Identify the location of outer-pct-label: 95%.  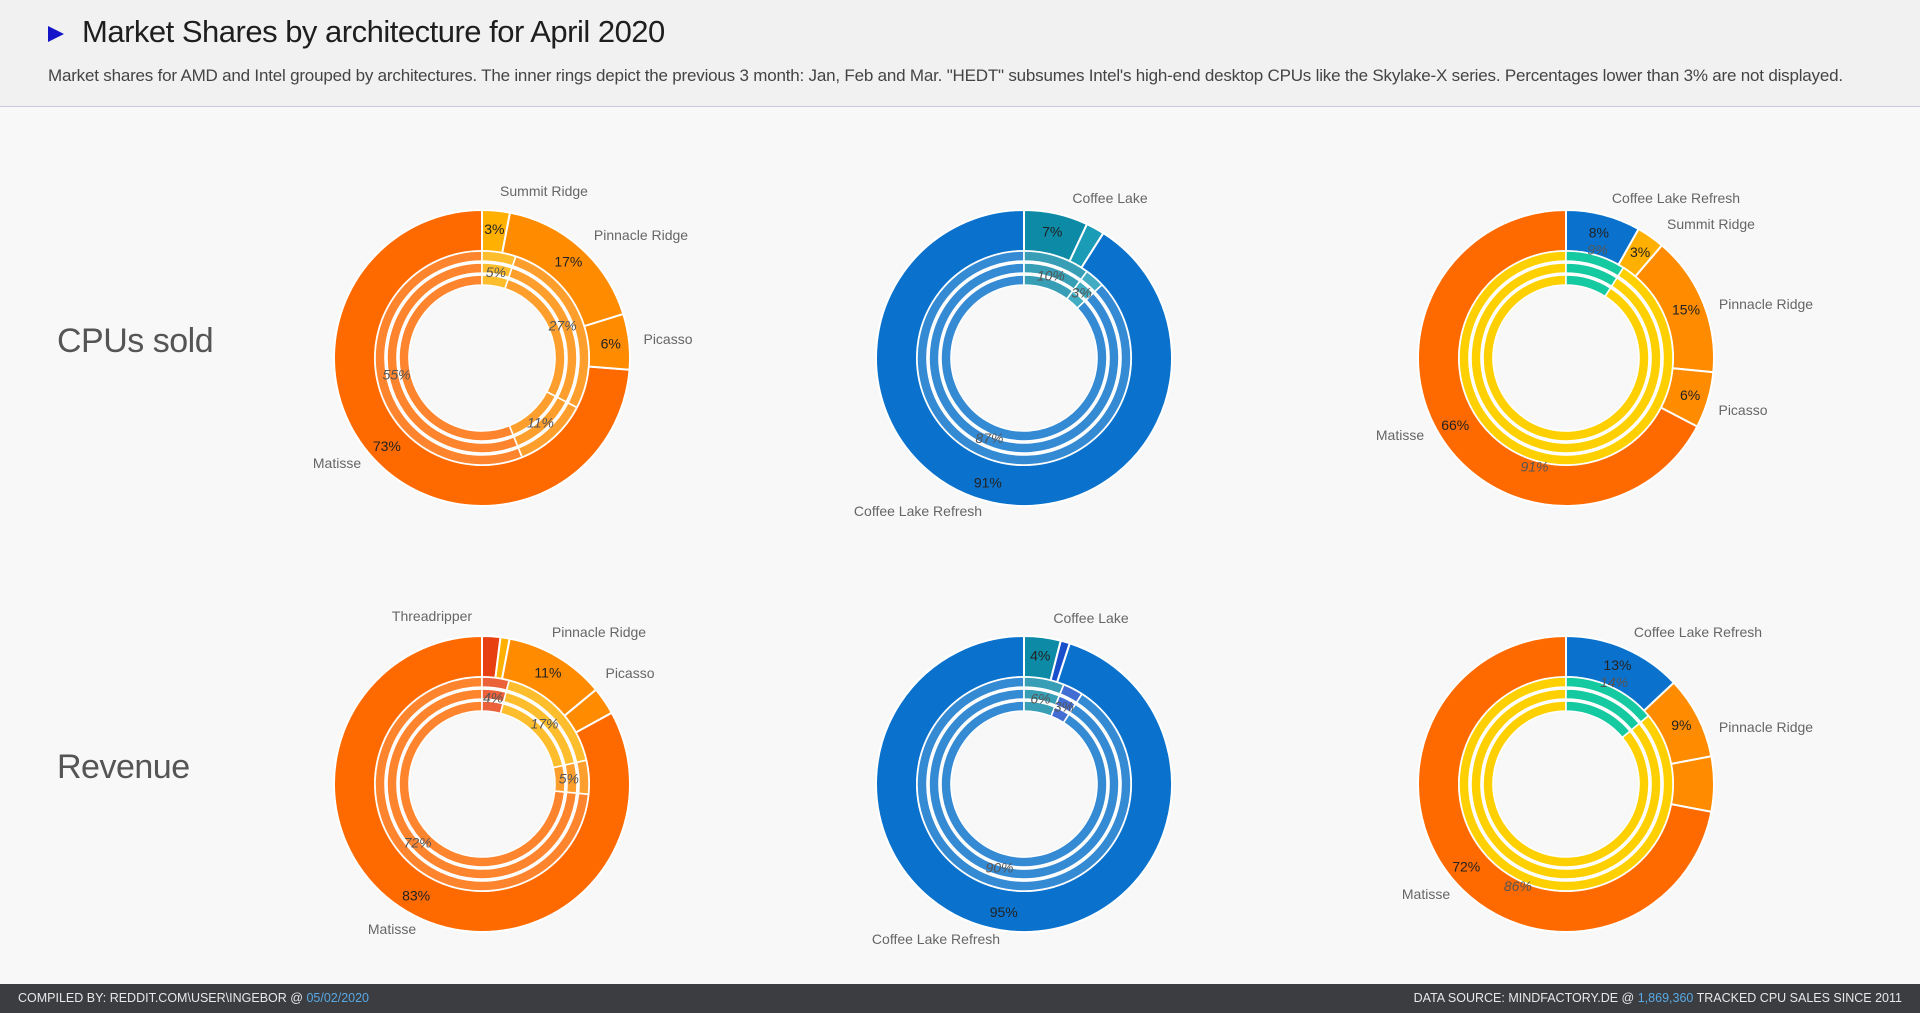
(1004, 912).